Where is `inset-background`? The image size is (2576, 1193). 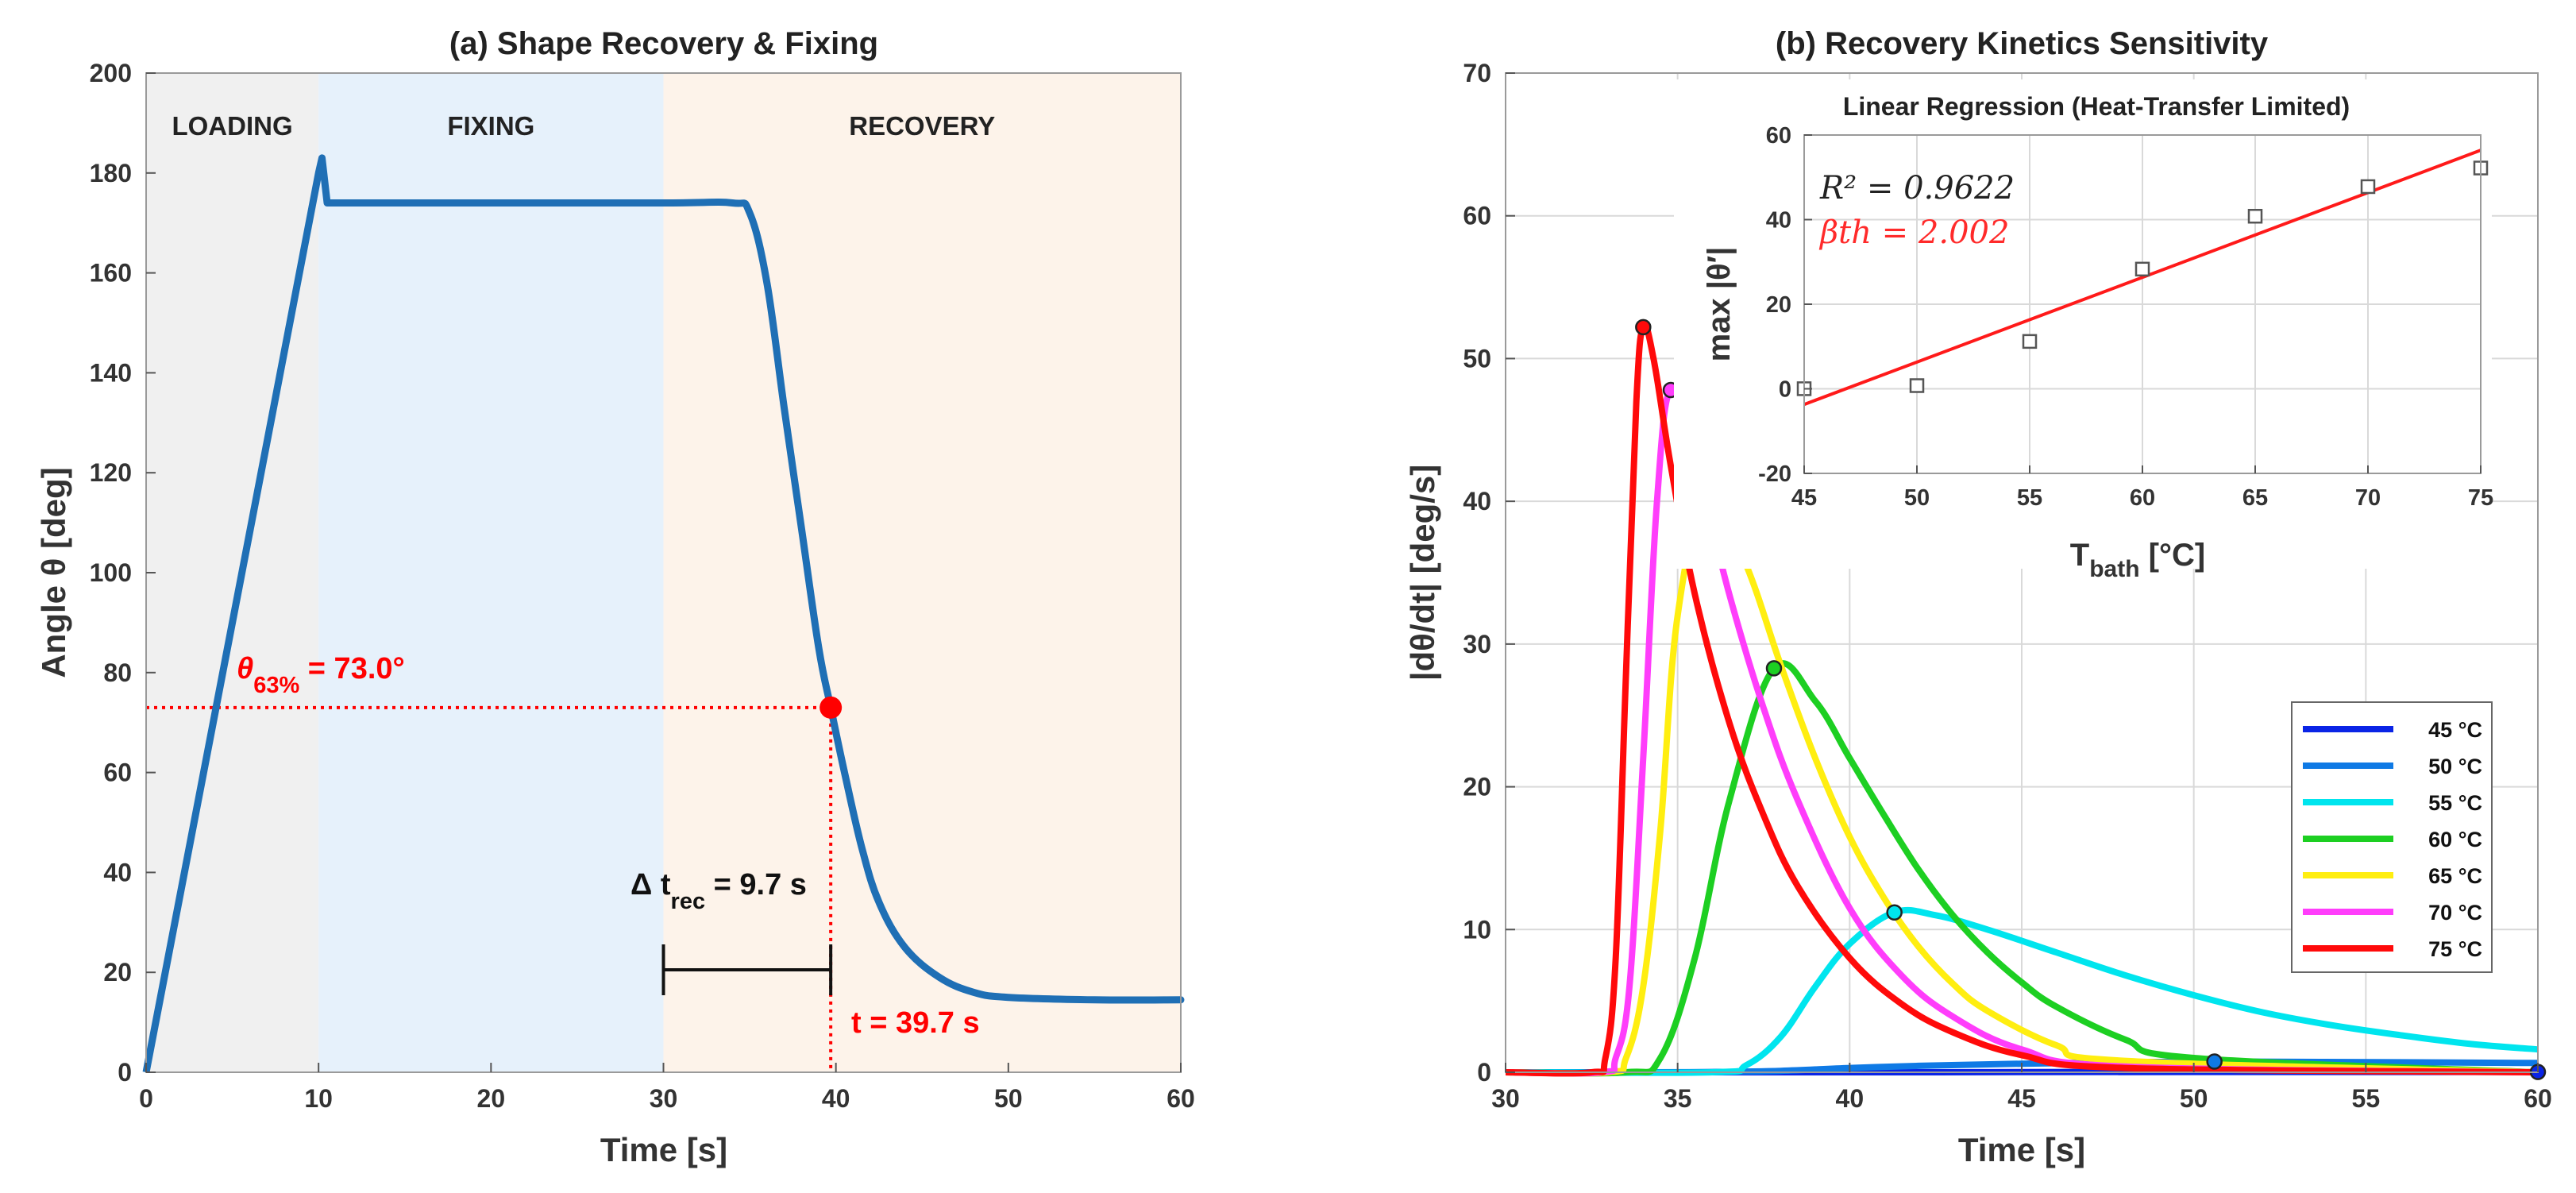 inset-background is located at coordinates (2083, 324).